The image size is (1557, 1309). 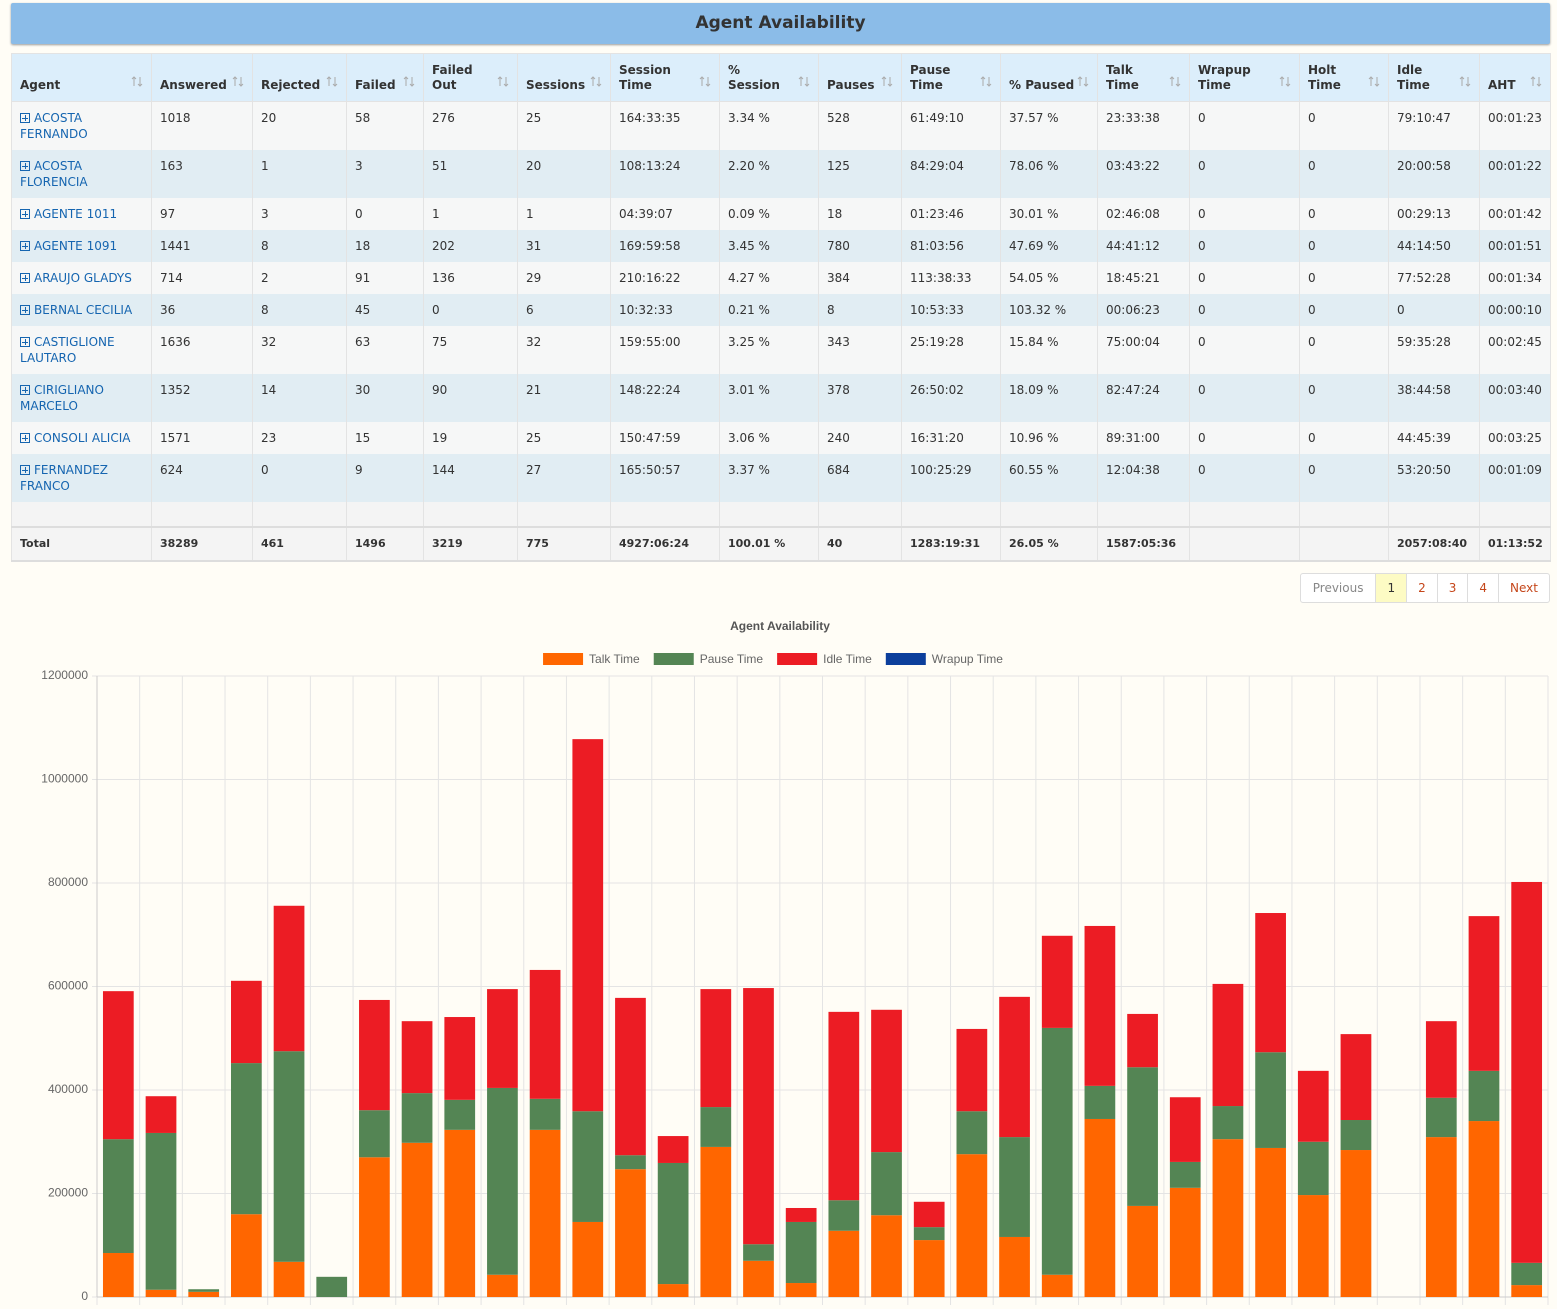 I want to click on cell-text: 8, so click(x=265, y=310).